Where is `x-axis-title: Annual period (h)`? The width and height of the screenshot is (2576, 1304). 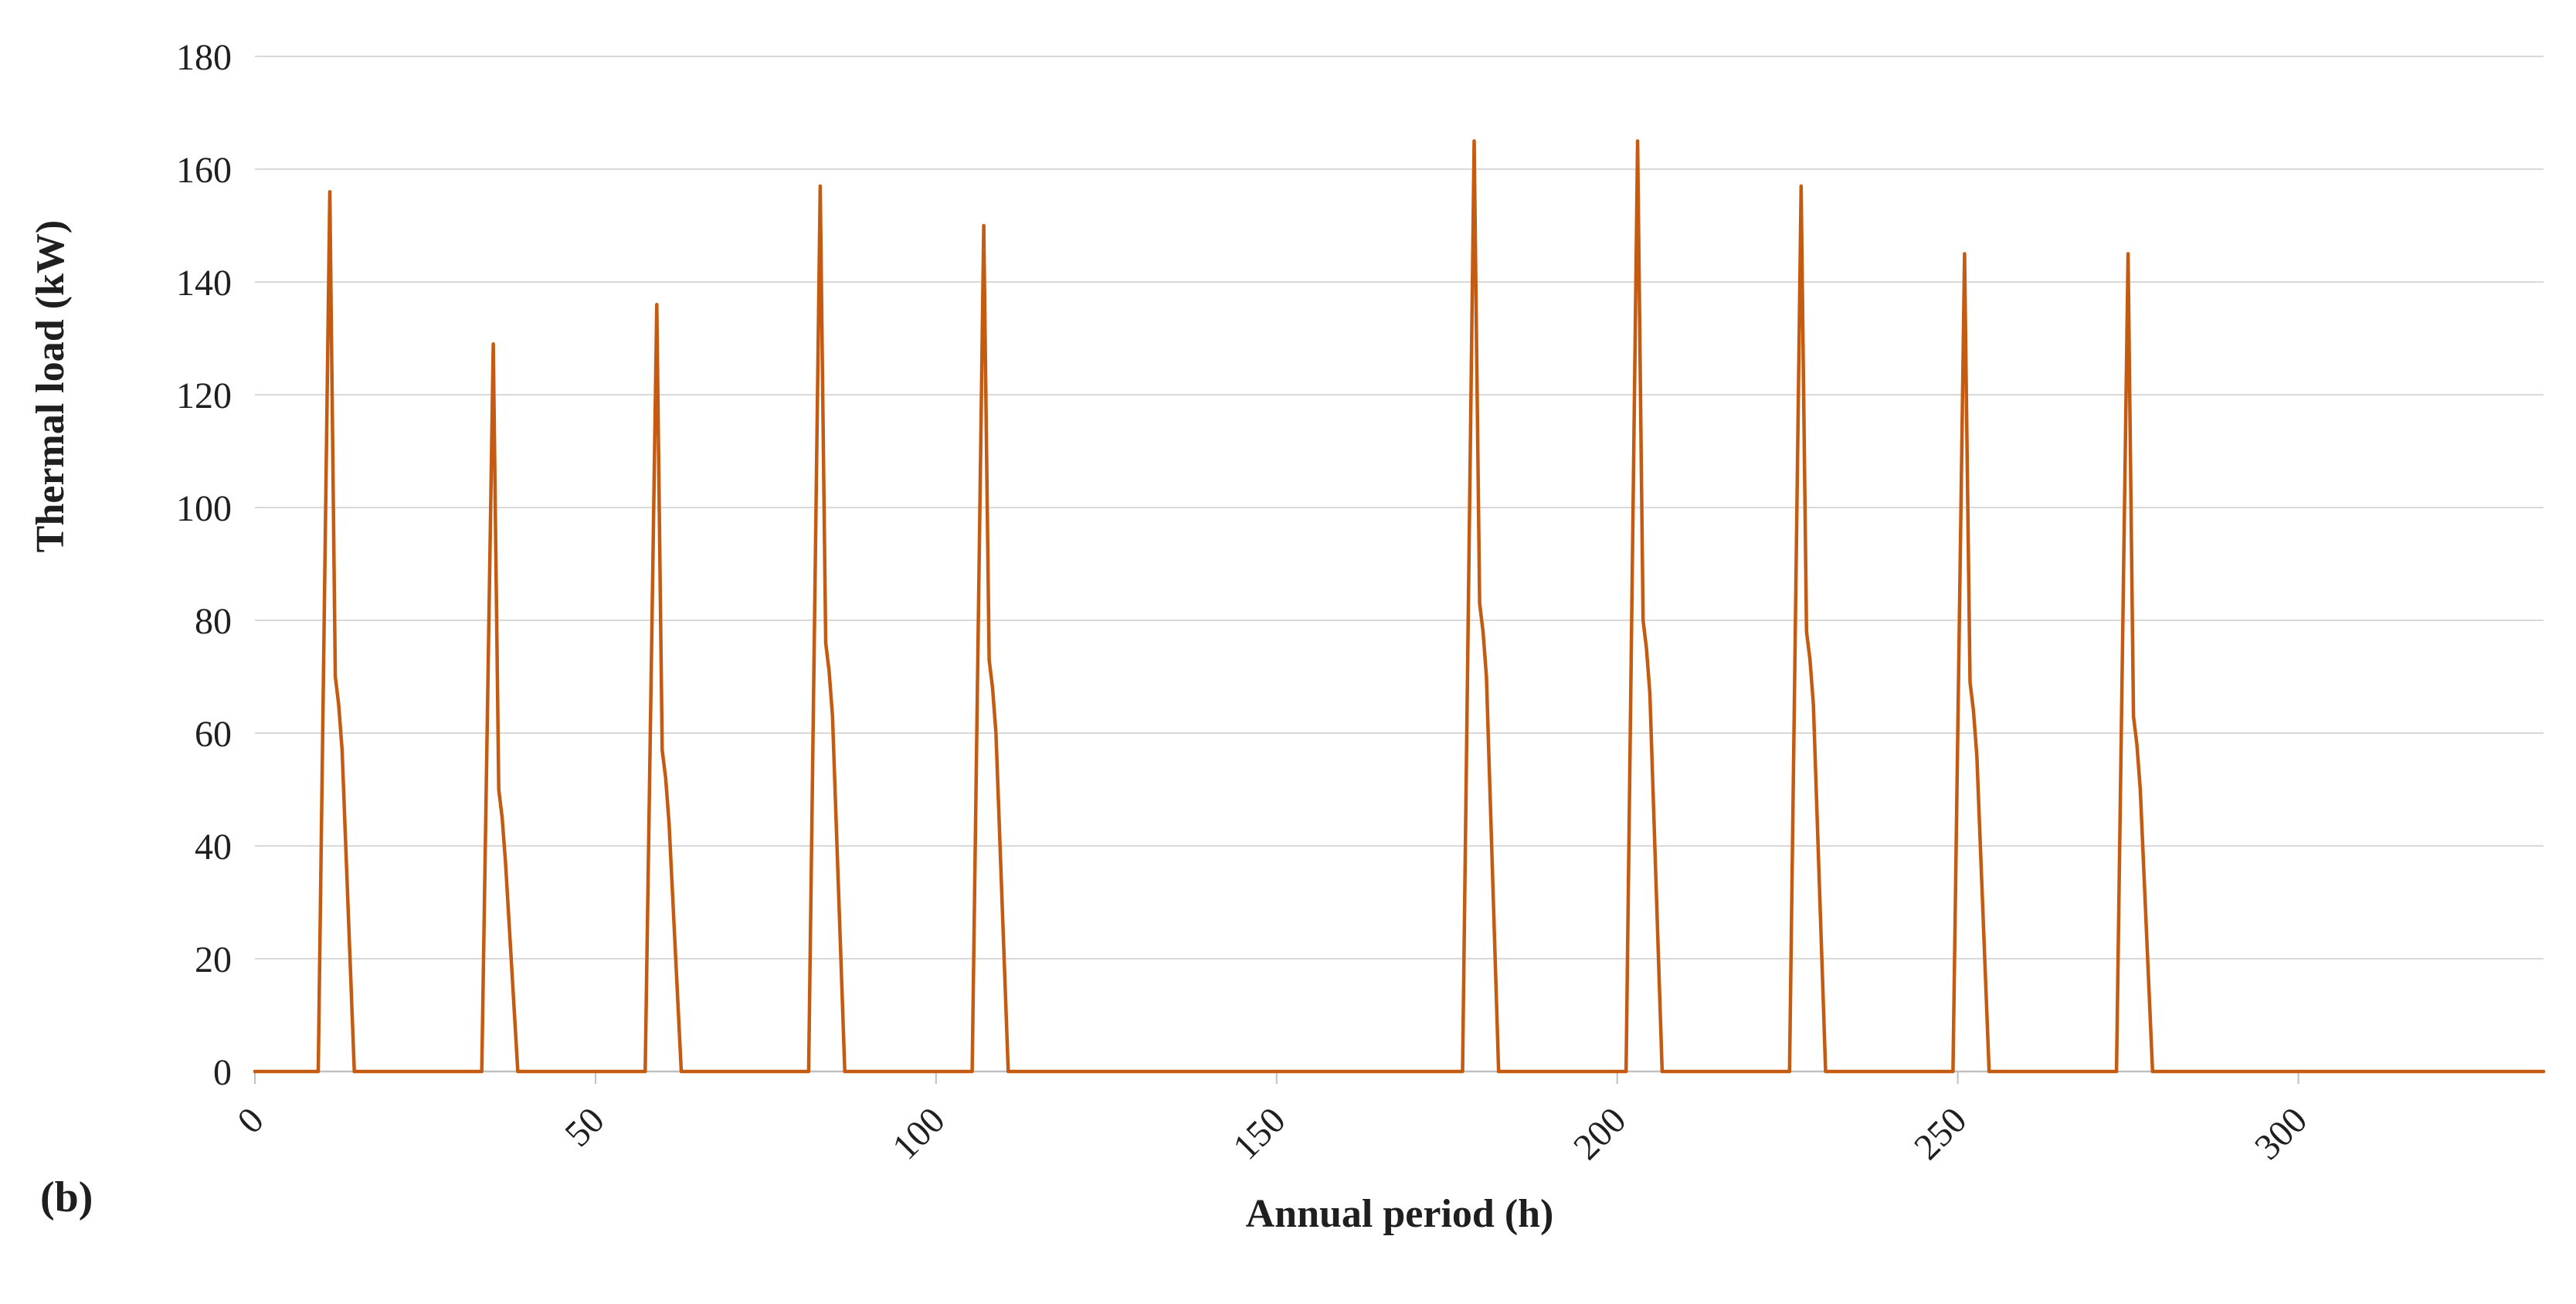 x-axis-title: Annual period (h) is located at coordinates (1400, 1214).